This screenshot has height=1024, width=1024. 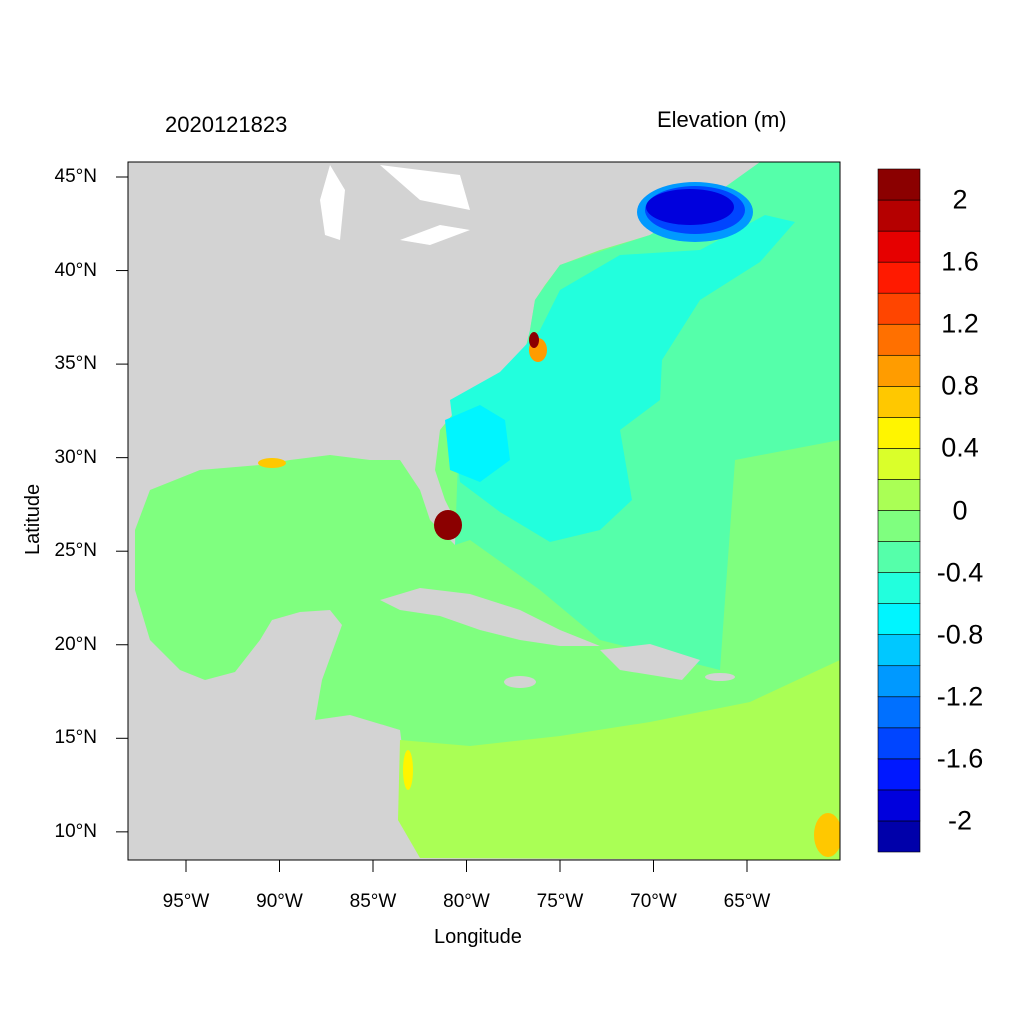 I want to click on colorbar-label: 2, so click(x=960, y=199).